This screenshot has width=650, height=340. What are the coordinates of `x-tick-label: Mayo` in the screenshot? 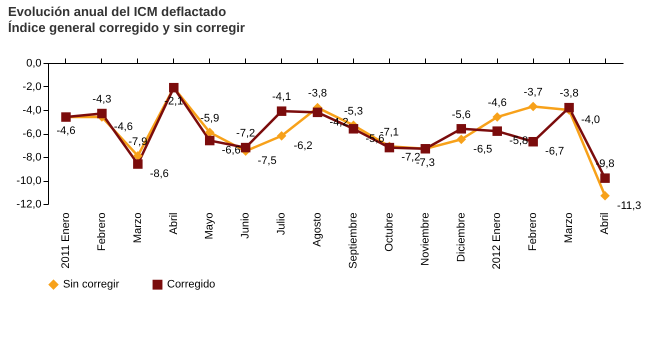 It's located at (210, 226).